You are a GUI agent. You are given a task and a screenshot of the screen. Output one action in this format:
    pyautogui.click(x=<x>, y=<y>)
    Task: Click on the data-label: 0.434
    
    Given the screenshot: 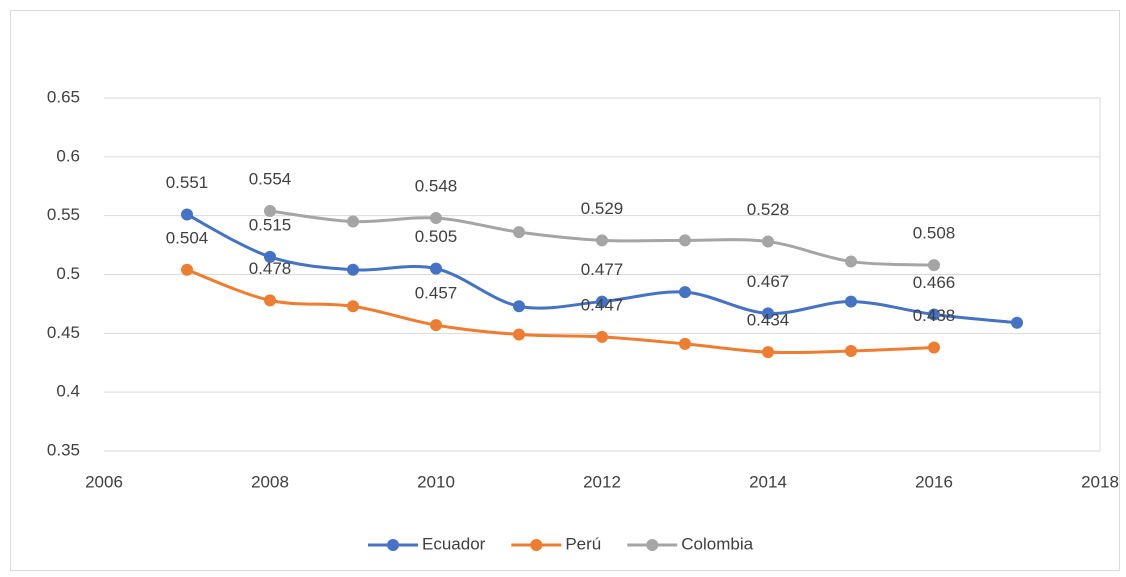 What is the action you would take?
    pyautogui.click(x=768, y=320)
    